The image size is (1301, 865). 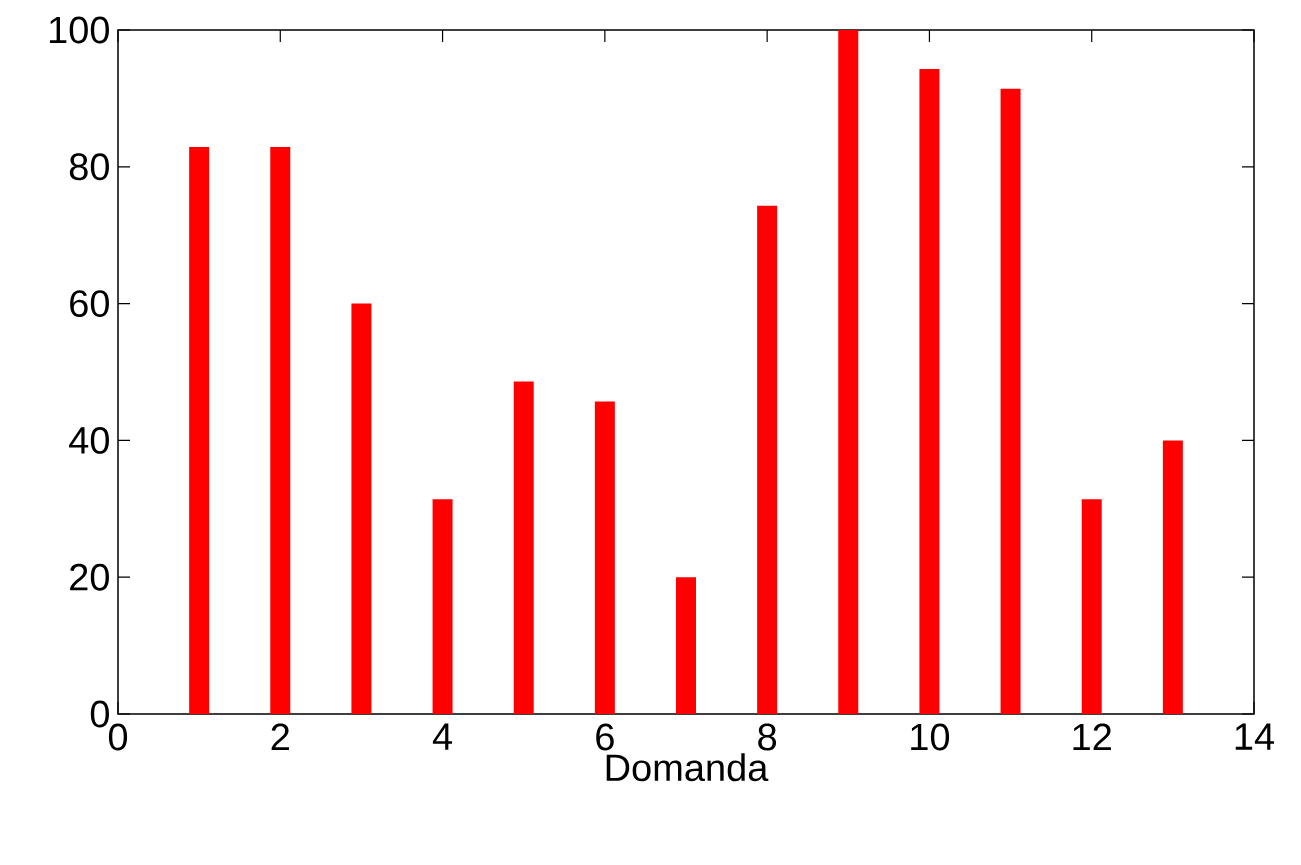 What do you see at coordinates (89, 304) in the screenshot?
I see `y-tick-label: 60` at bounding box center [89, 304].